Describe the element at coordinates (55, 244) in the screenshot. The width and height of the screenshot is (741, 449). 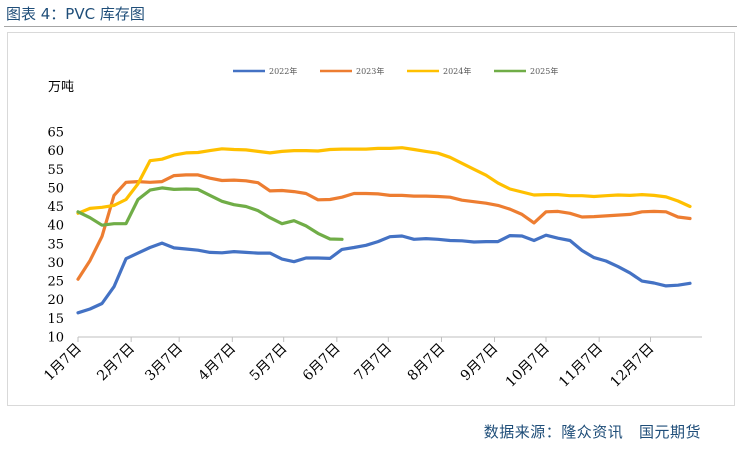
I see `y-tick-label: 35` at that location.